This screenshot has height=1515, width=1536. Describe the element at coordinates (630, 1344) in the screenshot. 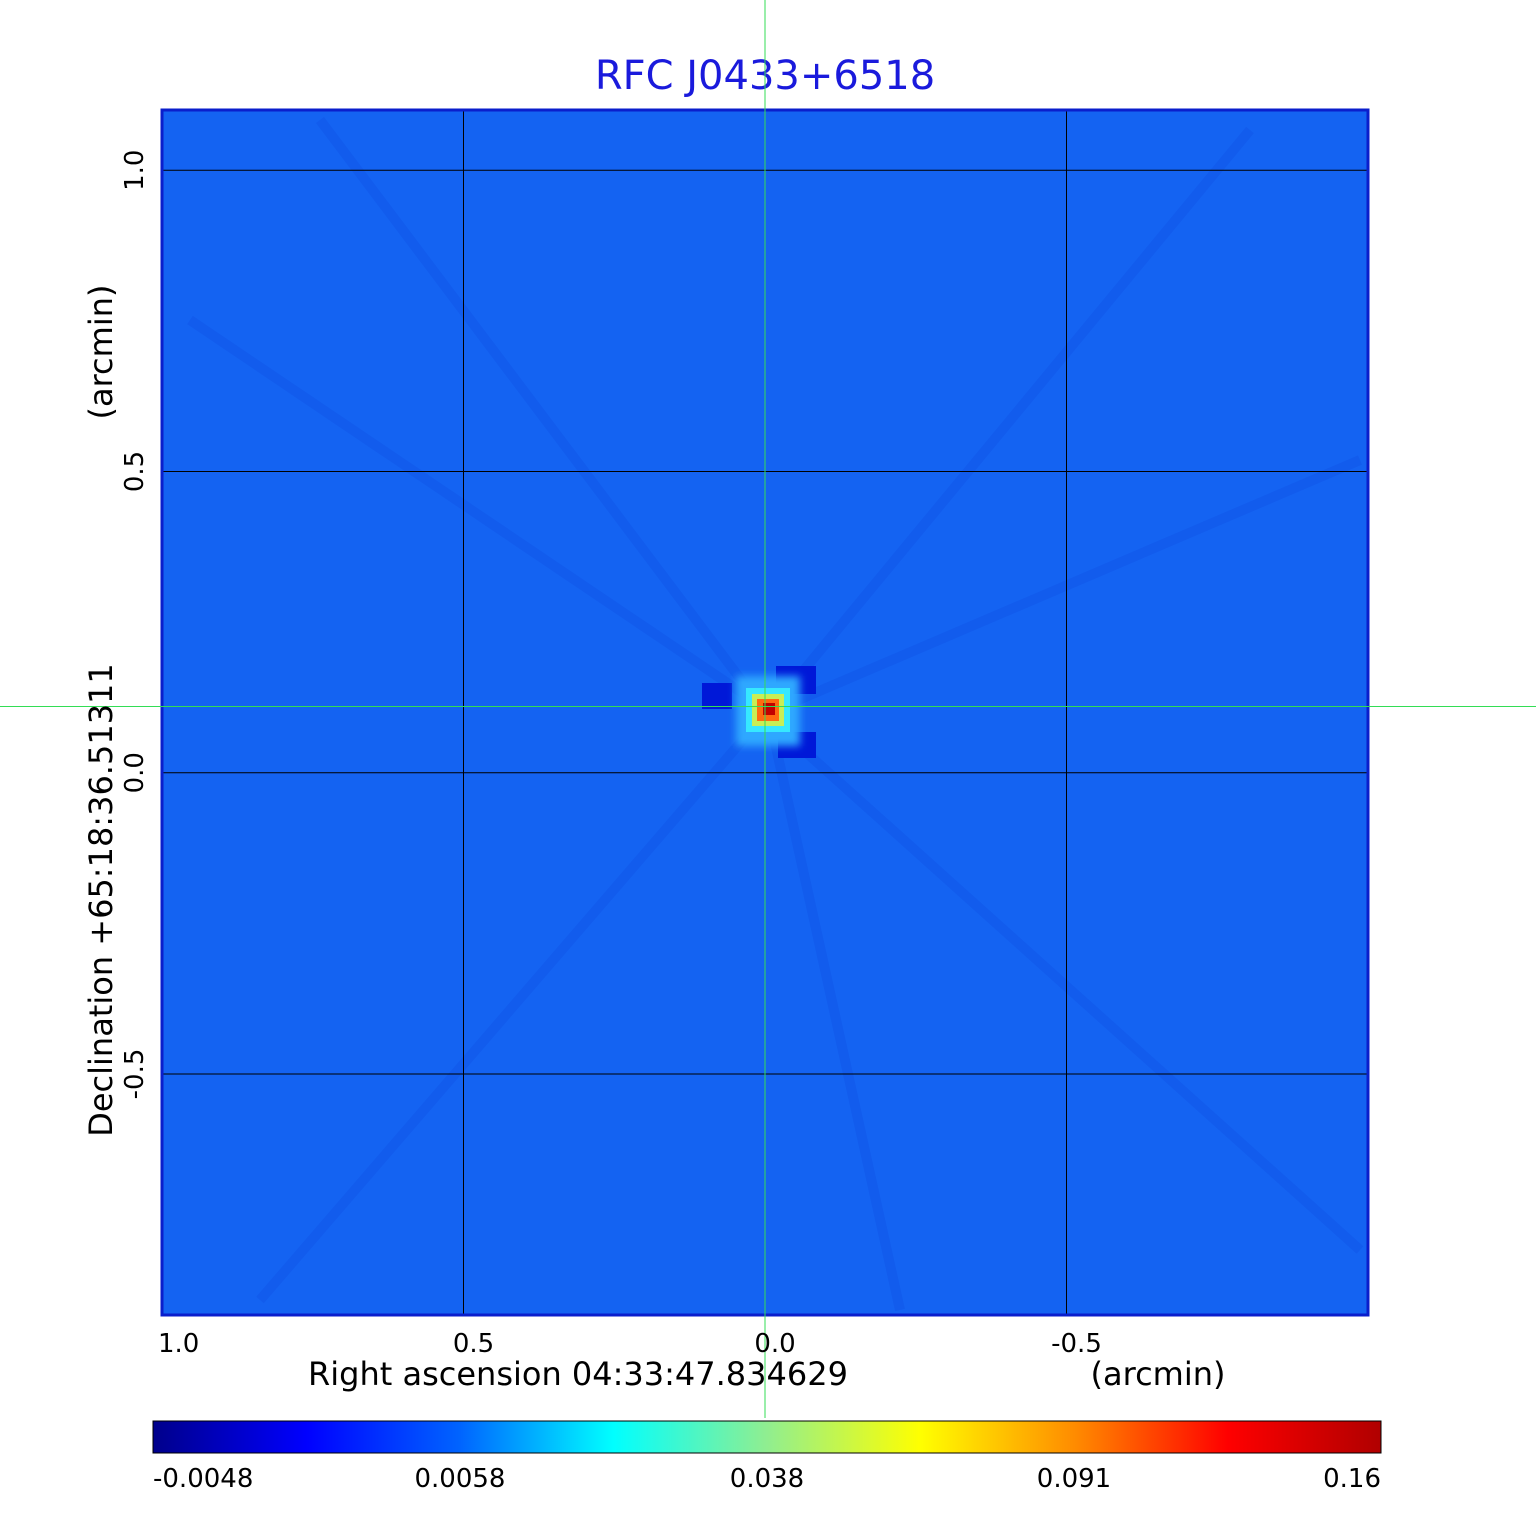

I see `x-tick-labels: 1.0 0.5 0.0 -0.5` at that location.